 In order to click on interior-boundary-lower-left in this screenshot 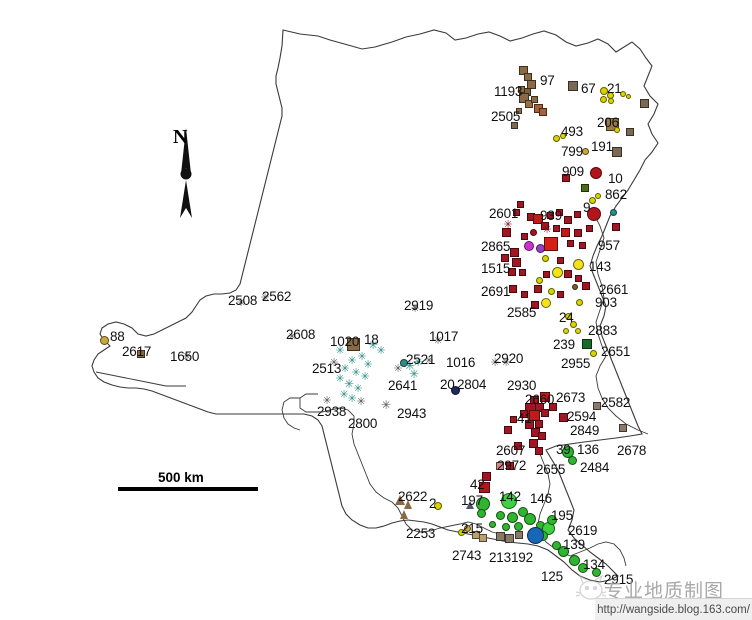, I will do `click(140, 379)`.